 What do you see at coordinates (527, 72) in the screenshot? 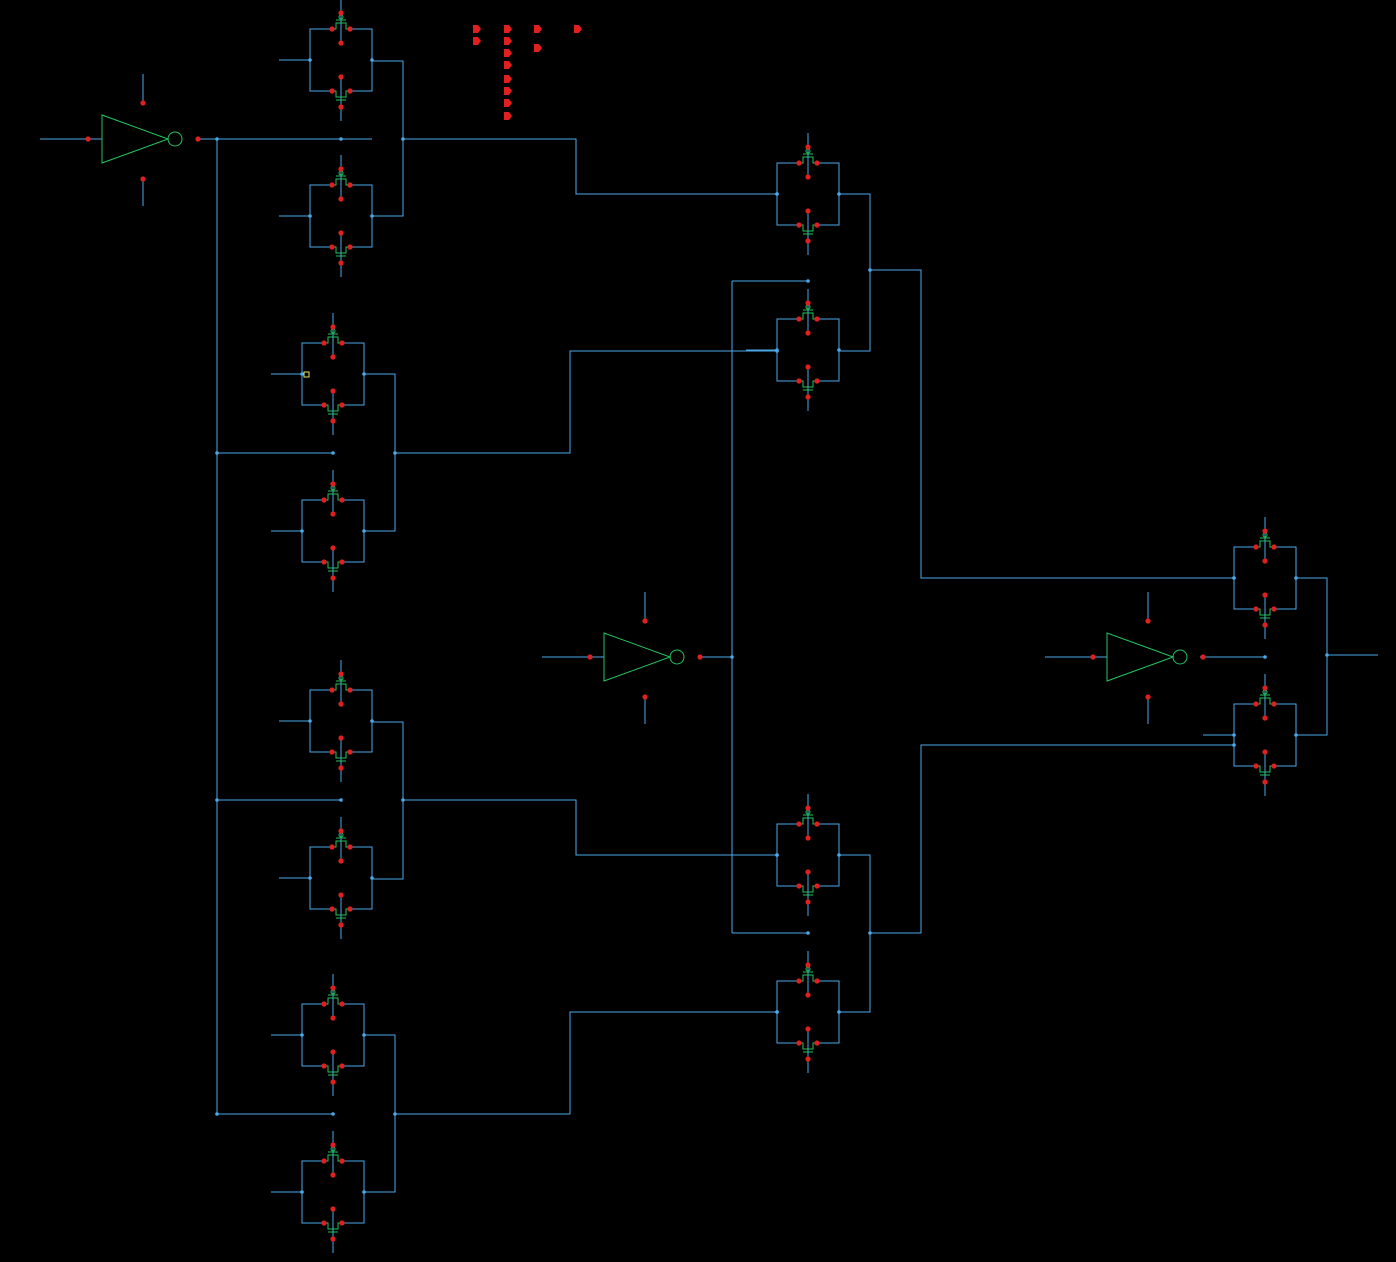
I see `port-icon-group` at bounding box center [527, 72].